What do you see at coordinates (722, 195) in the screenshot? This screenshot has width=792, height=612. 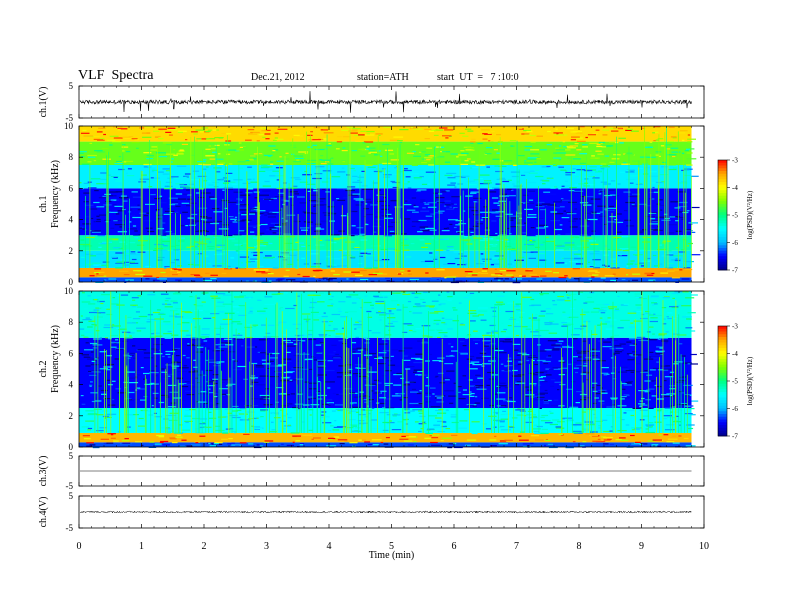 I see `ch1-spectrogram-colorbar-cell` at bounding box center [722, 195].